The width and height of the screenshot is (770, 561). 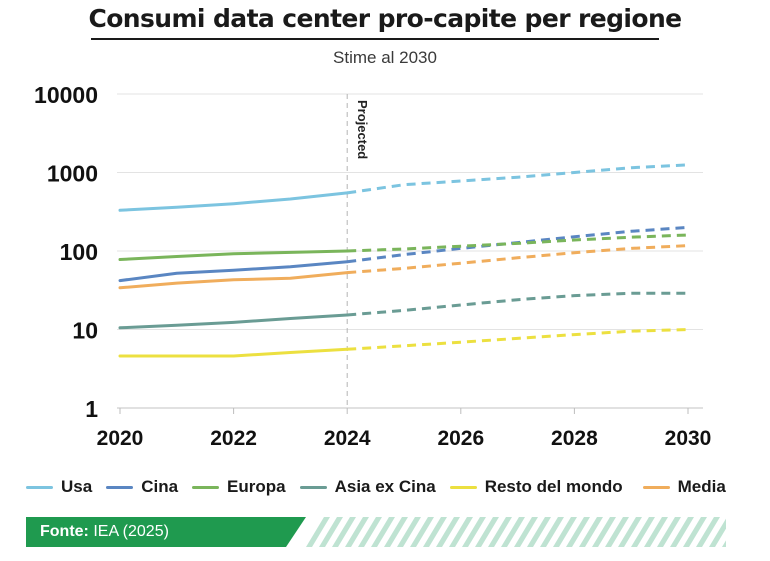 I want to click on series-line-usa-historical, so click(x=233, y=201).